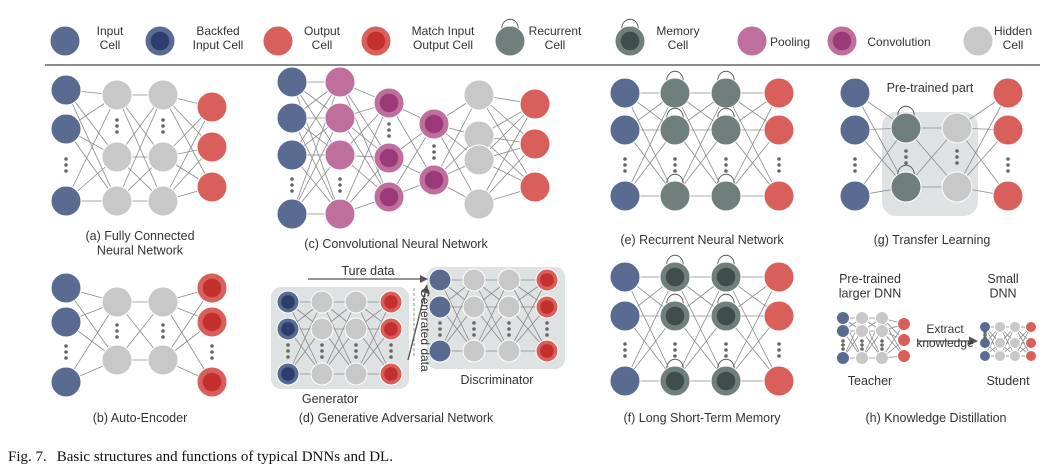  I want to click on teacher-title: Pre-trained larger DNN, so click(870, 286).